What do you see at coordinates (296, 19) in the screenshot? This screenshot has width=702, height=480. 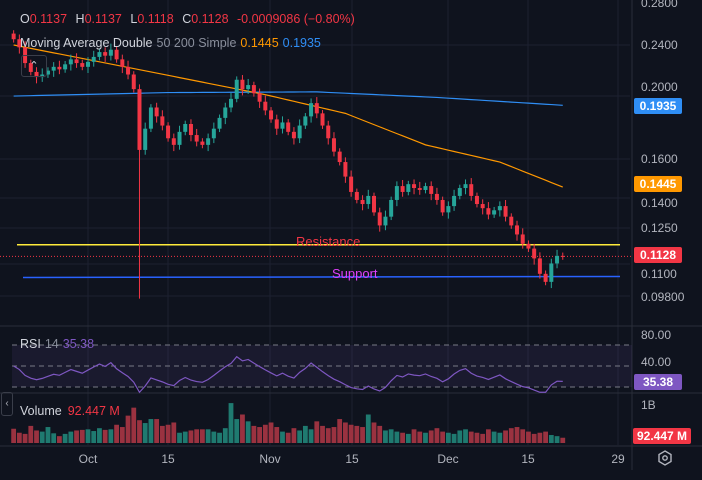 I see `change-value: -0.0009086 (−0.80%)` at bounding box center [296, 19].